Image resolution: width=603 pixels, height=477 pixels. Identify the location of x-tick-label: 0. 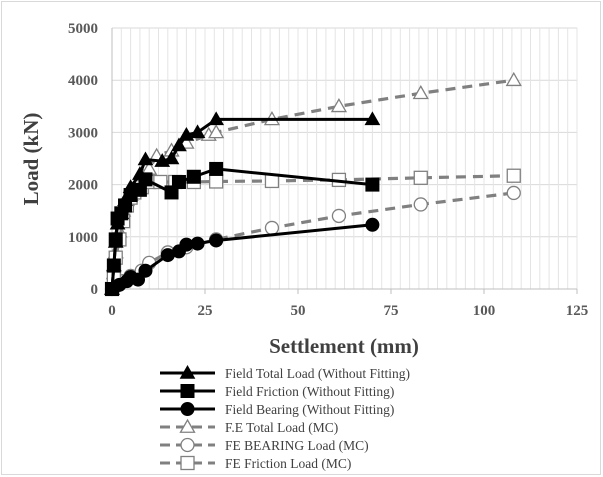
(112, 311).